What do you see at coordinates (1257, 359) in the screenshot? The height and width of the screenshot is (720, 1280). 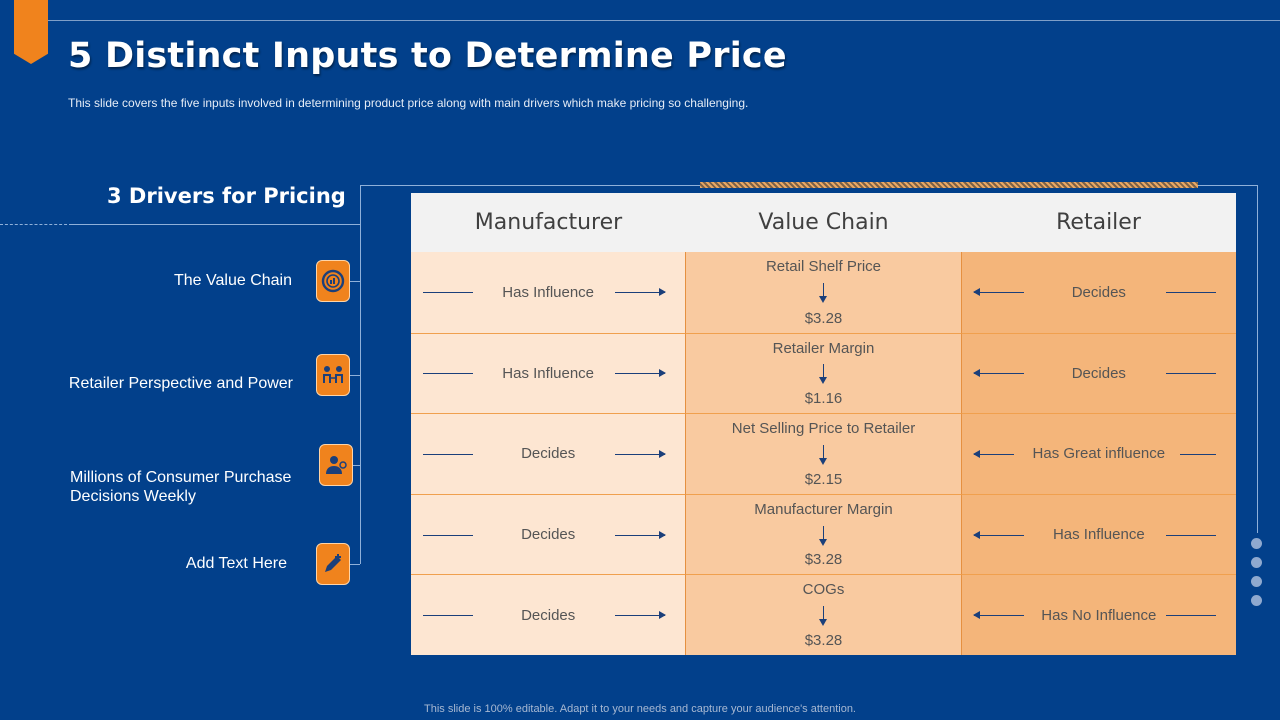 I see `connector-right` at bounding box center [1257, 359].